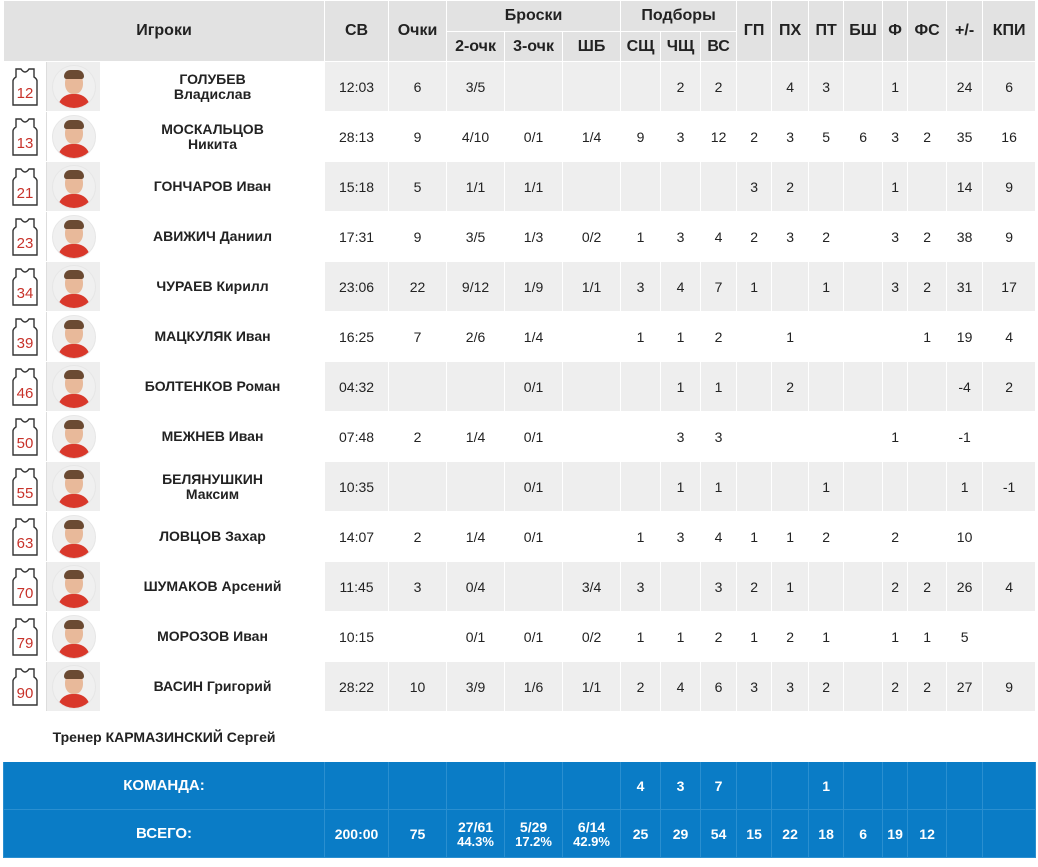 The width and height of the screenshot is (1038, 867). I want to click on player-plus-minus: 31, so click(965, 286).